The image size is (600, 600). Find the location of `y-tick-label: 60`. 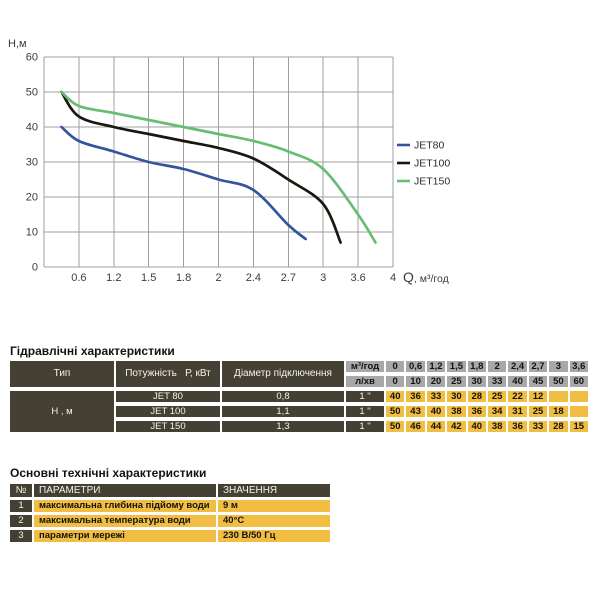

y-tick-label: 60 is located at coordinates (32, 58).